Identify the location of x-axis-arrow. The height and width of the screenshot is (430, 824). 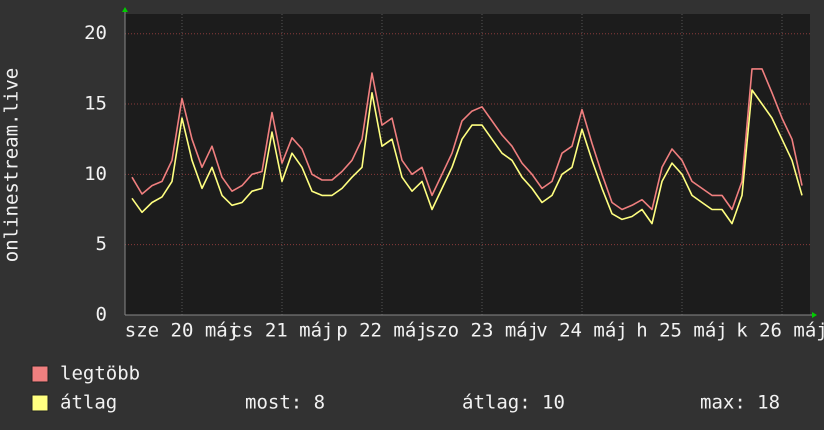
(814, 315).